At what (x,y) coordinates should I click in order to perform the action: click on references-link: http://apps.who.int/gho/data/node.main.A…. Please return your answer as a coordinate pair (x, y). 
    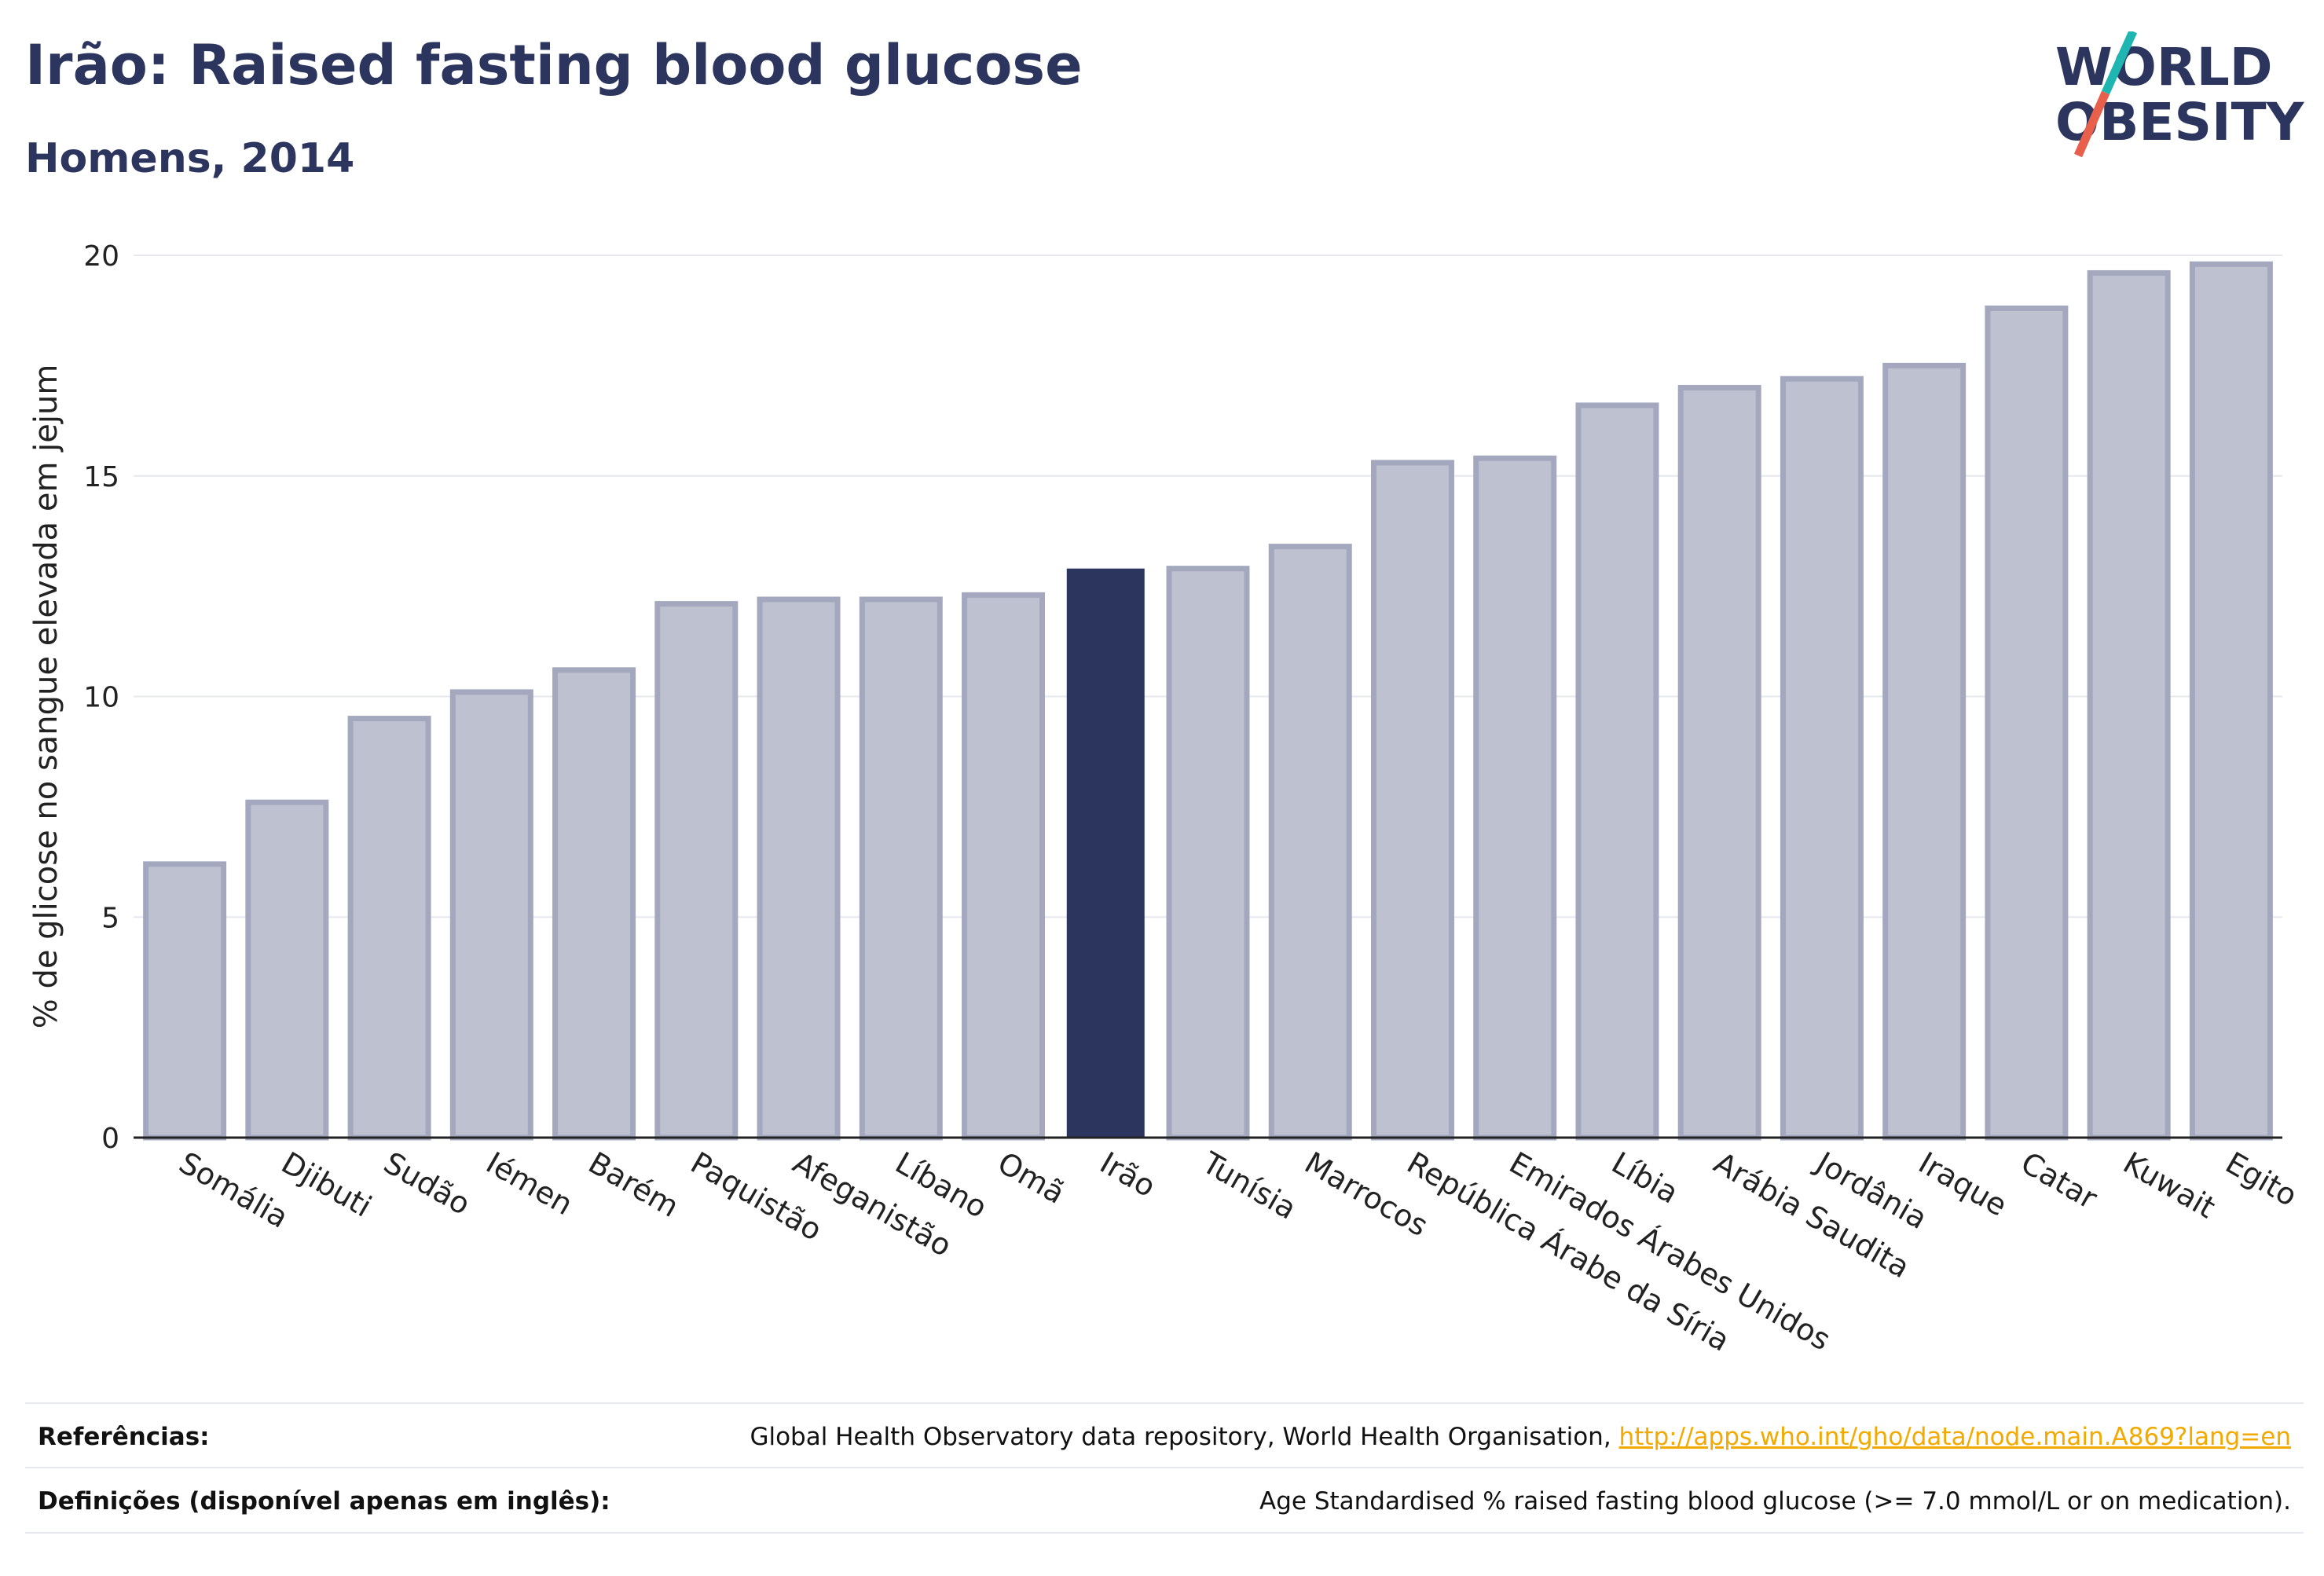
    Looking at the image, I should click on (1954, 1437).